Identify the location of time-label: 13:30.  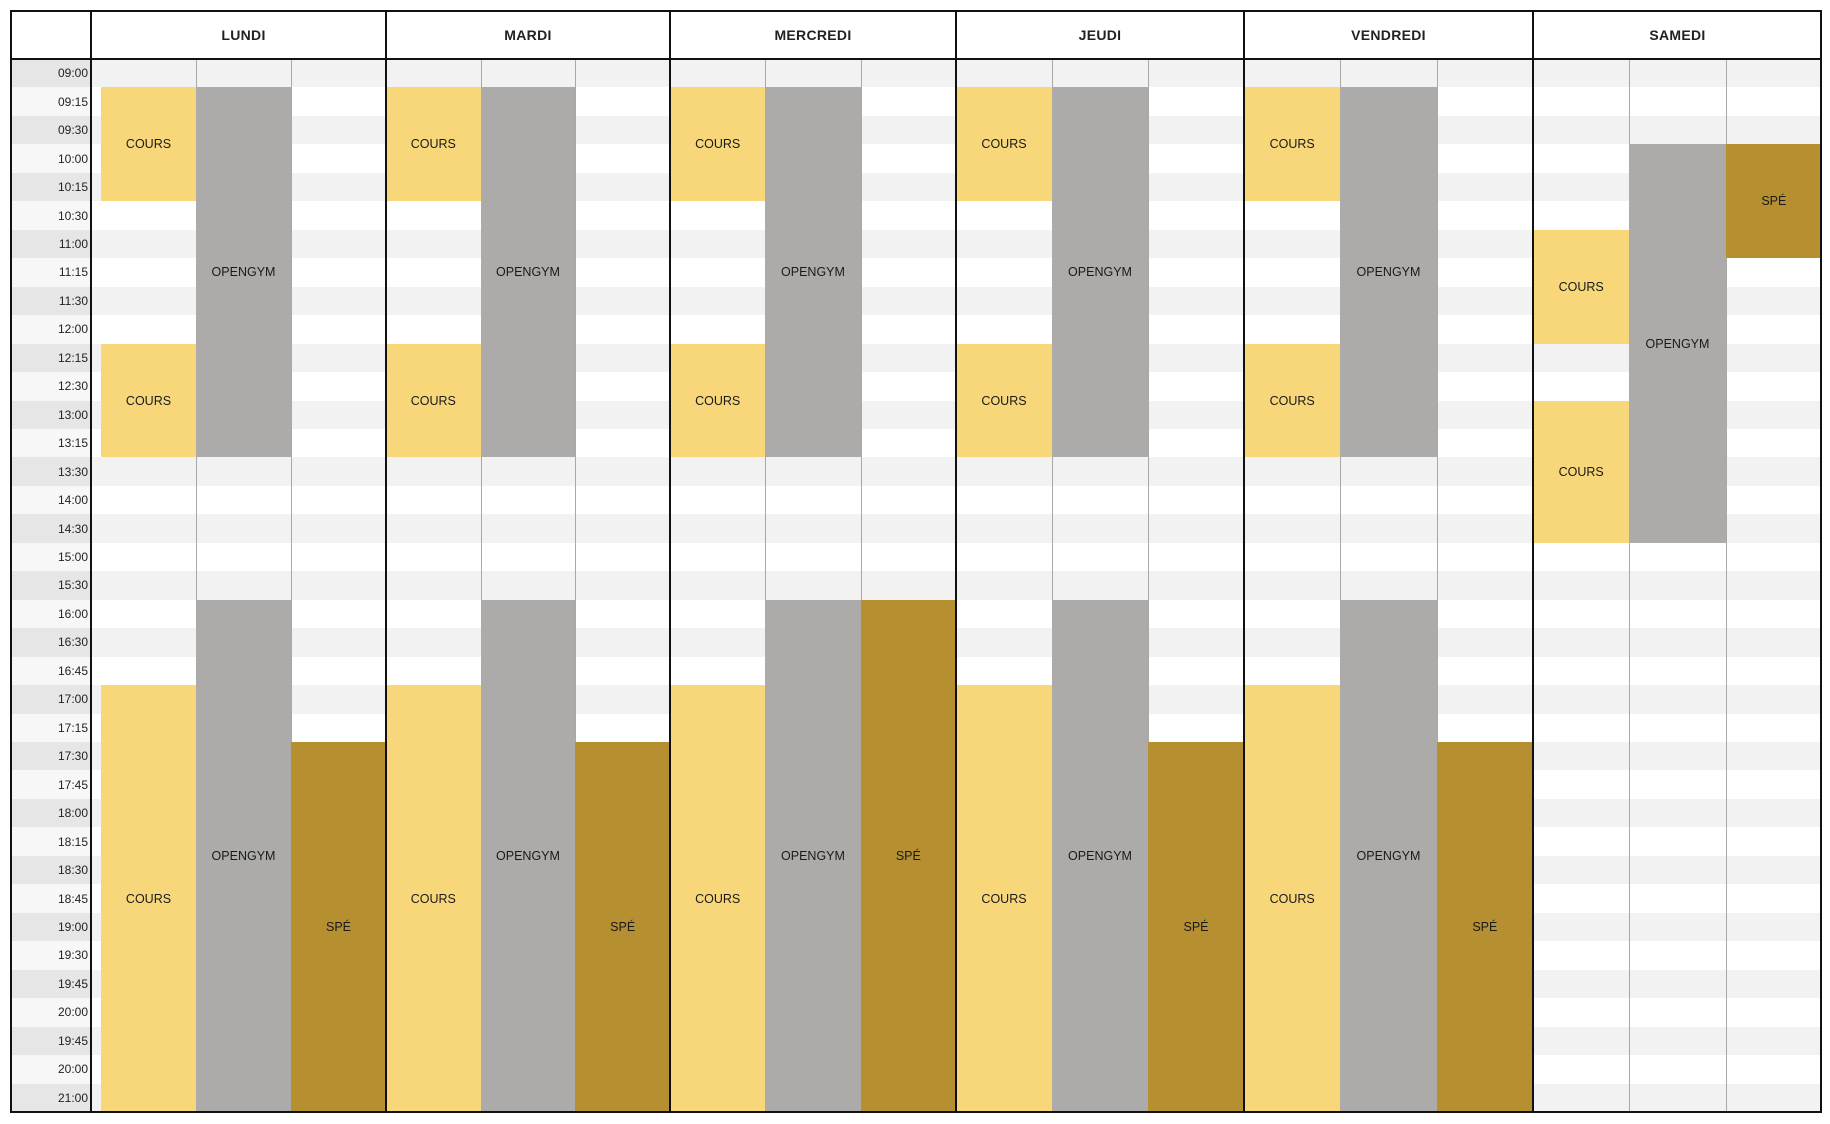
(50, 471).